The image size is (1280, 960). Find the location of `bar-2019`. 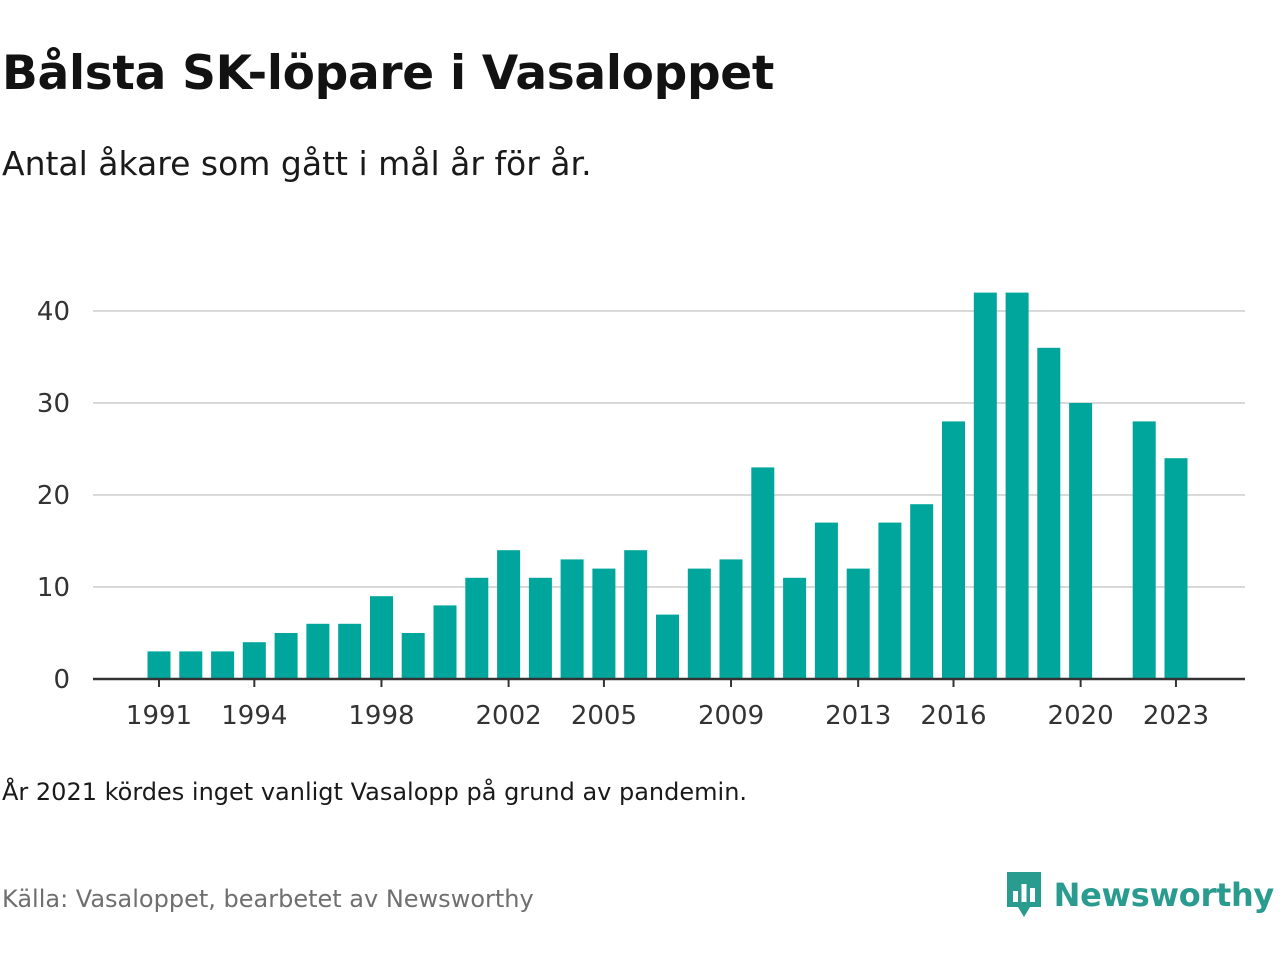

bar-2019 is located at coordinates (1049, 513).